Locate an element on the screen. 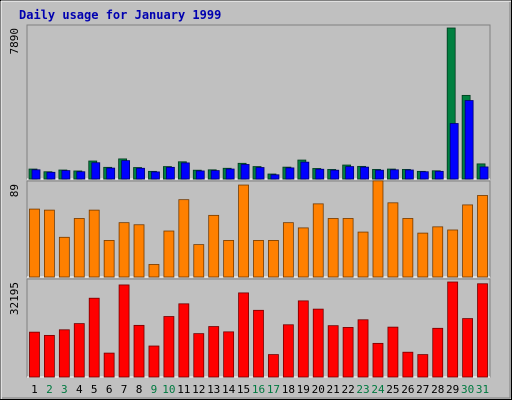  x-tick-label-day-25: 25 is located at coordinates (392, 389).